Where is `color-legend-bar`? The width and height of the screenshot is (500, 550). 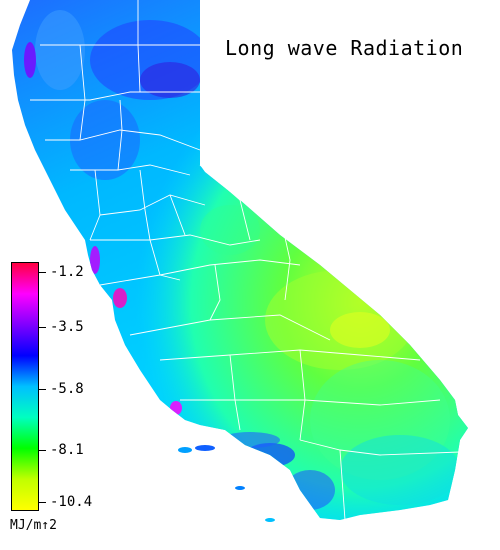 color-legend-bar is located at coordinates (25, 386).